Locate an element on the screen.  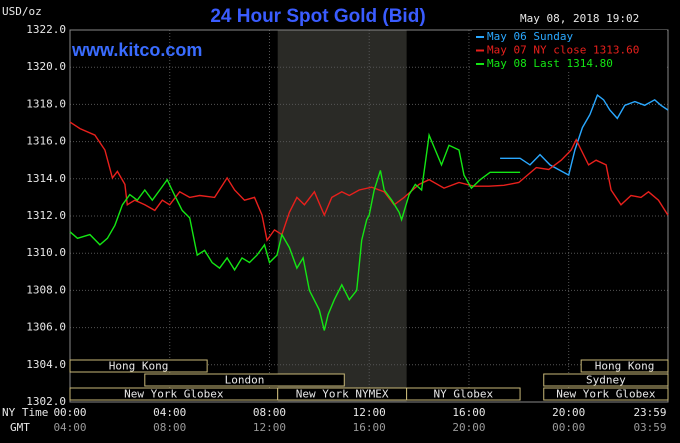
x-tick-label: 08:00 is located at coordinates (269, 412).